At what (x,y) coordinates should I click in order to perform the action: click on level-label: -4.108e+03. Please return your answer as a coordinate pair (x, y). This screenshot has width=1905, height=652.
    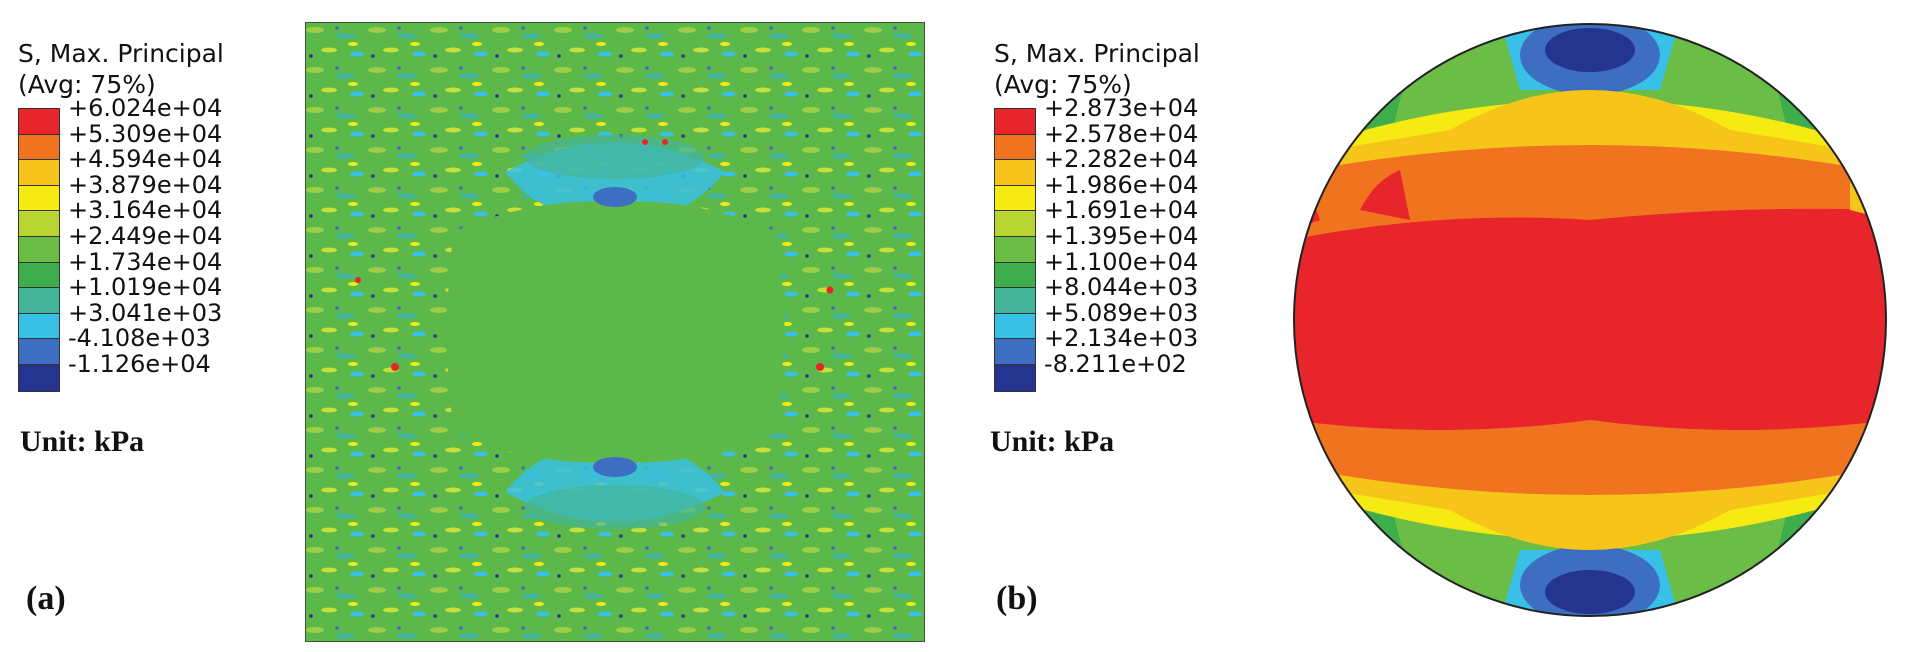
    Looking at the image, I should click on (139, 338).